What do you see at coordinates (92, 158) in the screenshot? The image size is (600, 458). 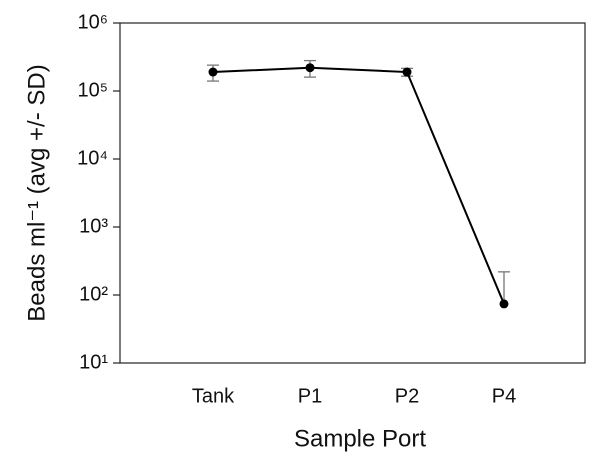 I see `y-tick-label: 10⁴` at bounding box center [92, 158].